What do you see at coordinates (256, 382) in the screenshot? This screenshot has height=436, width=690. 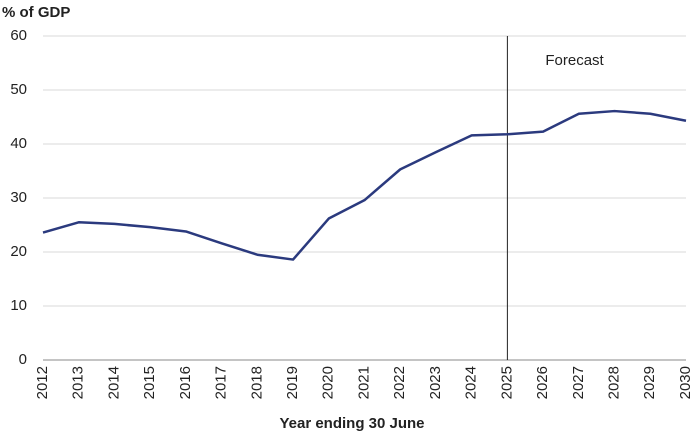 I see `x-tick-label: 2018` at bounding box center [256, 382].